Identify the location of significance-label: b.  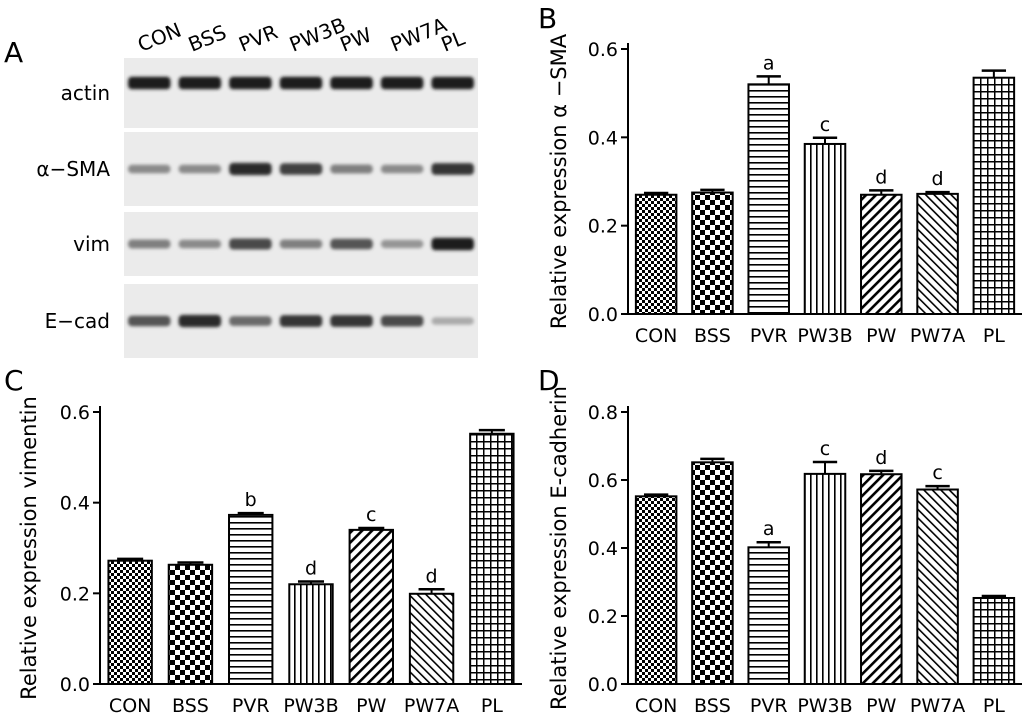
(251, 500).